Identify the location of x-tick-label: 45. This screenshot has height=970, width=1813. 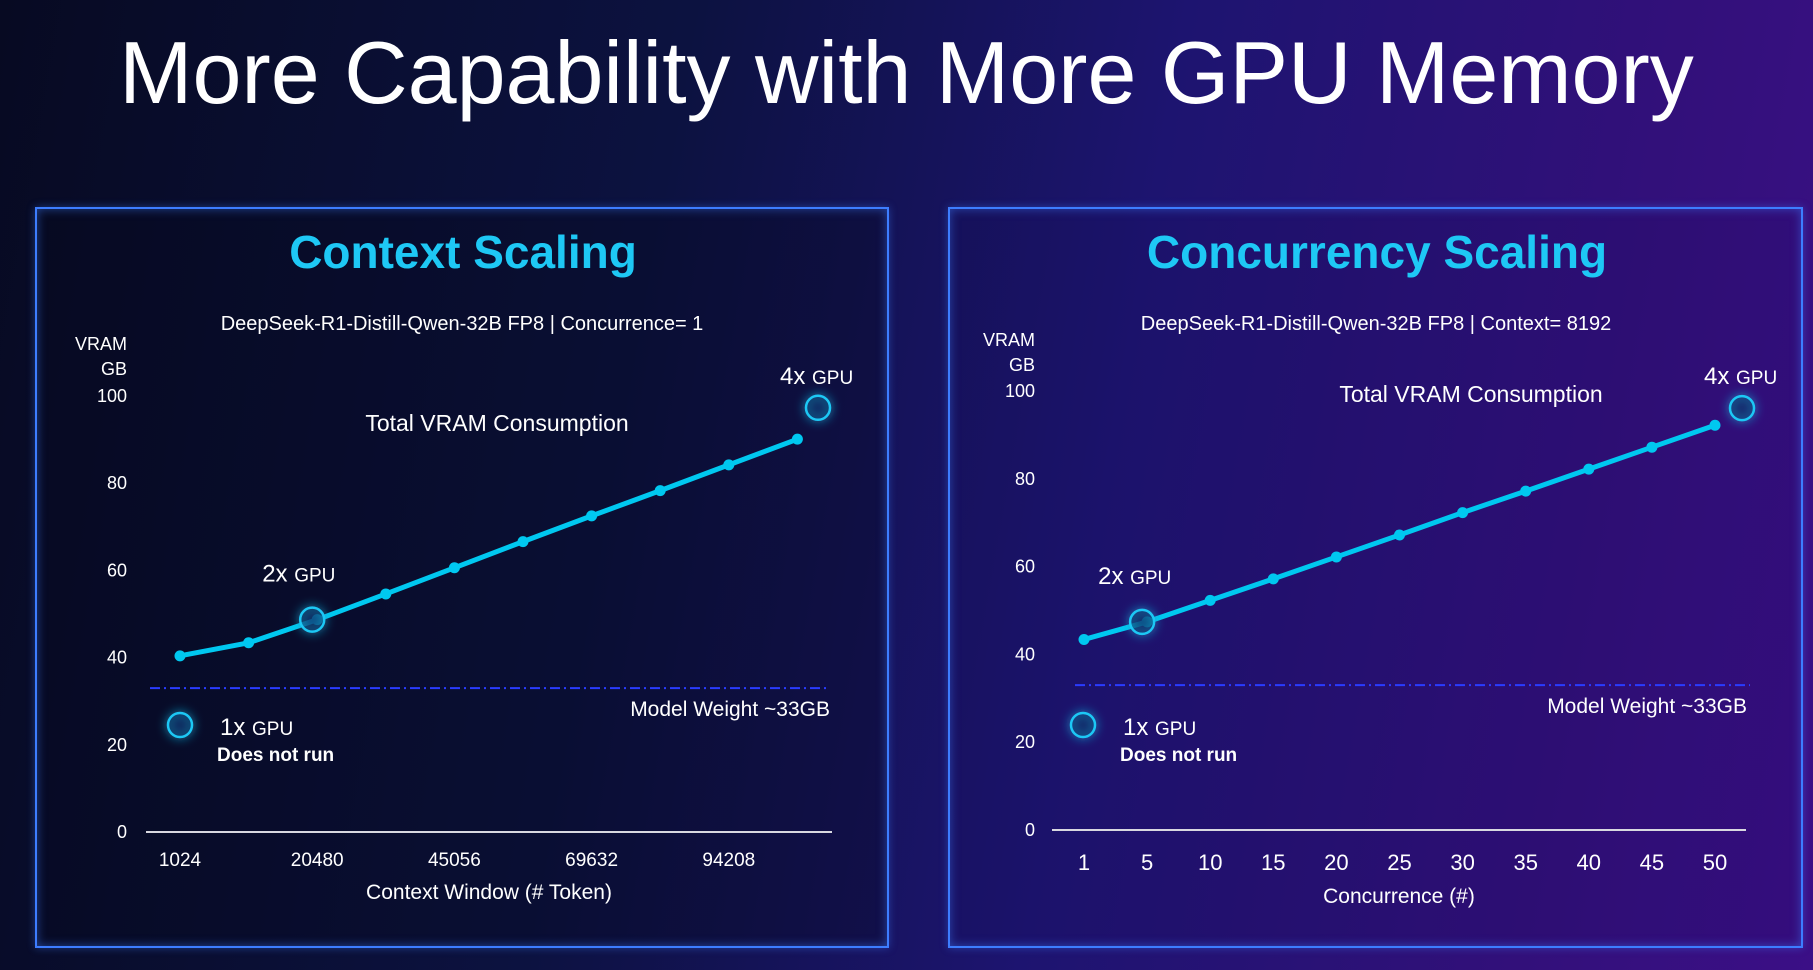
(1652, 862).